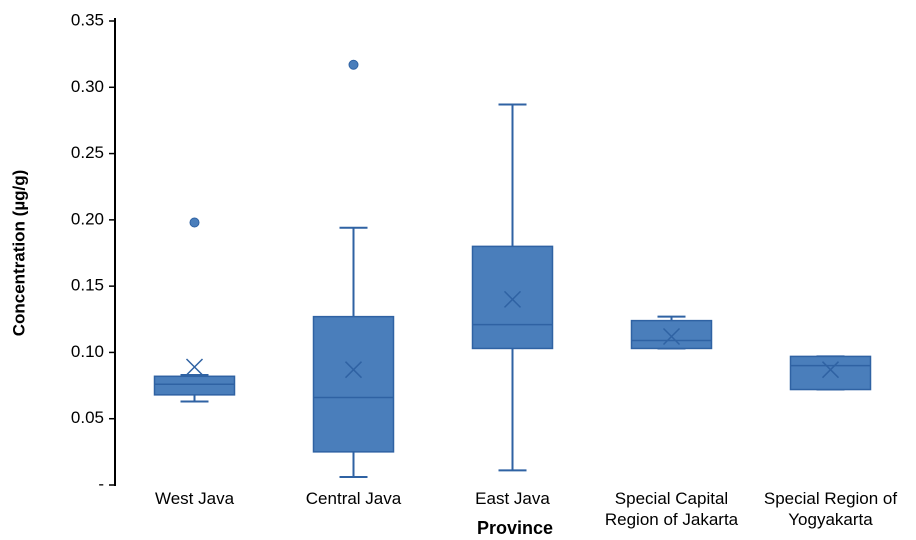 This screenshot has width=916, height=540. Describe the element at coordinates (18, 253) in the screenshot. I see `y-axis-label: Concentration (µg/g)` at that location.